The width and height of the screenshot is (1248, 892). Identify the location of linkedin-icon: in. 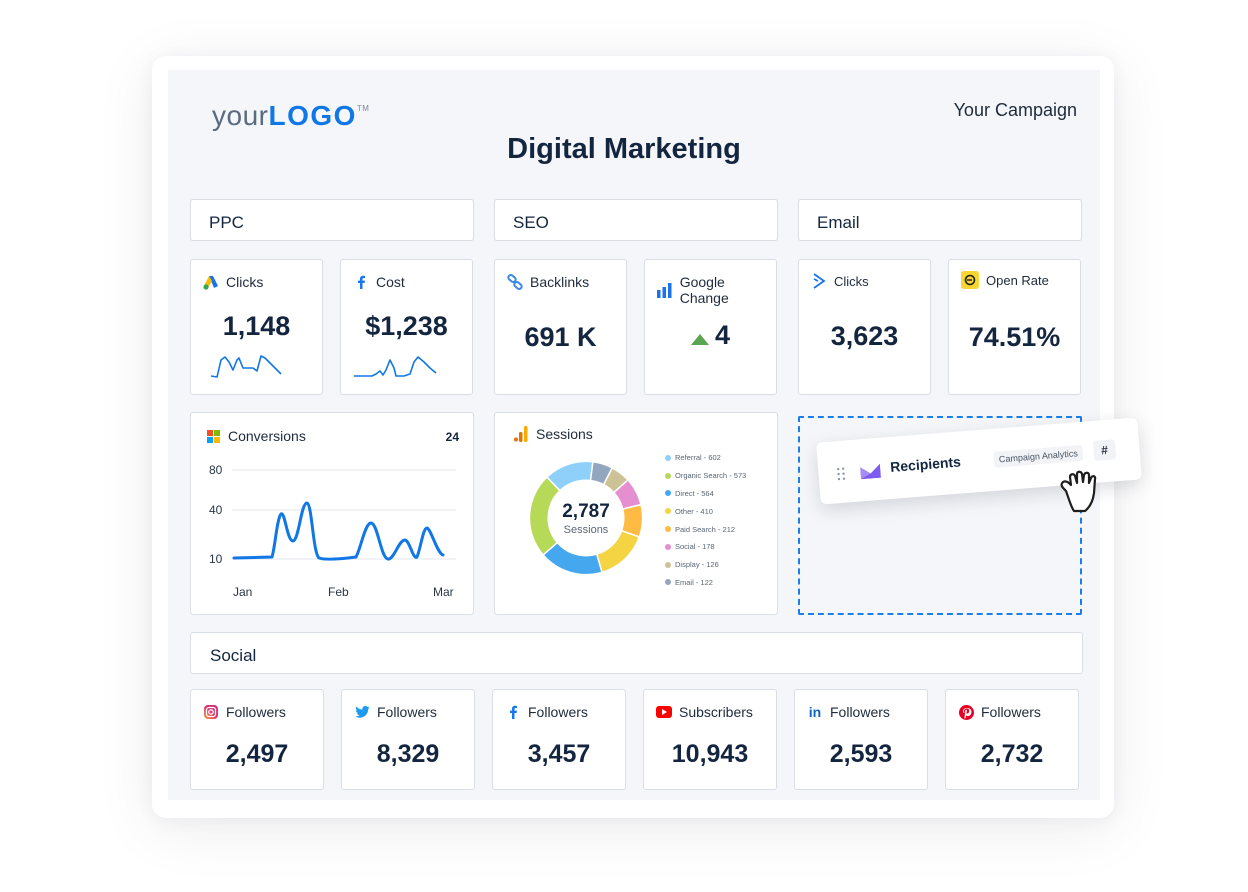
(815, 712).